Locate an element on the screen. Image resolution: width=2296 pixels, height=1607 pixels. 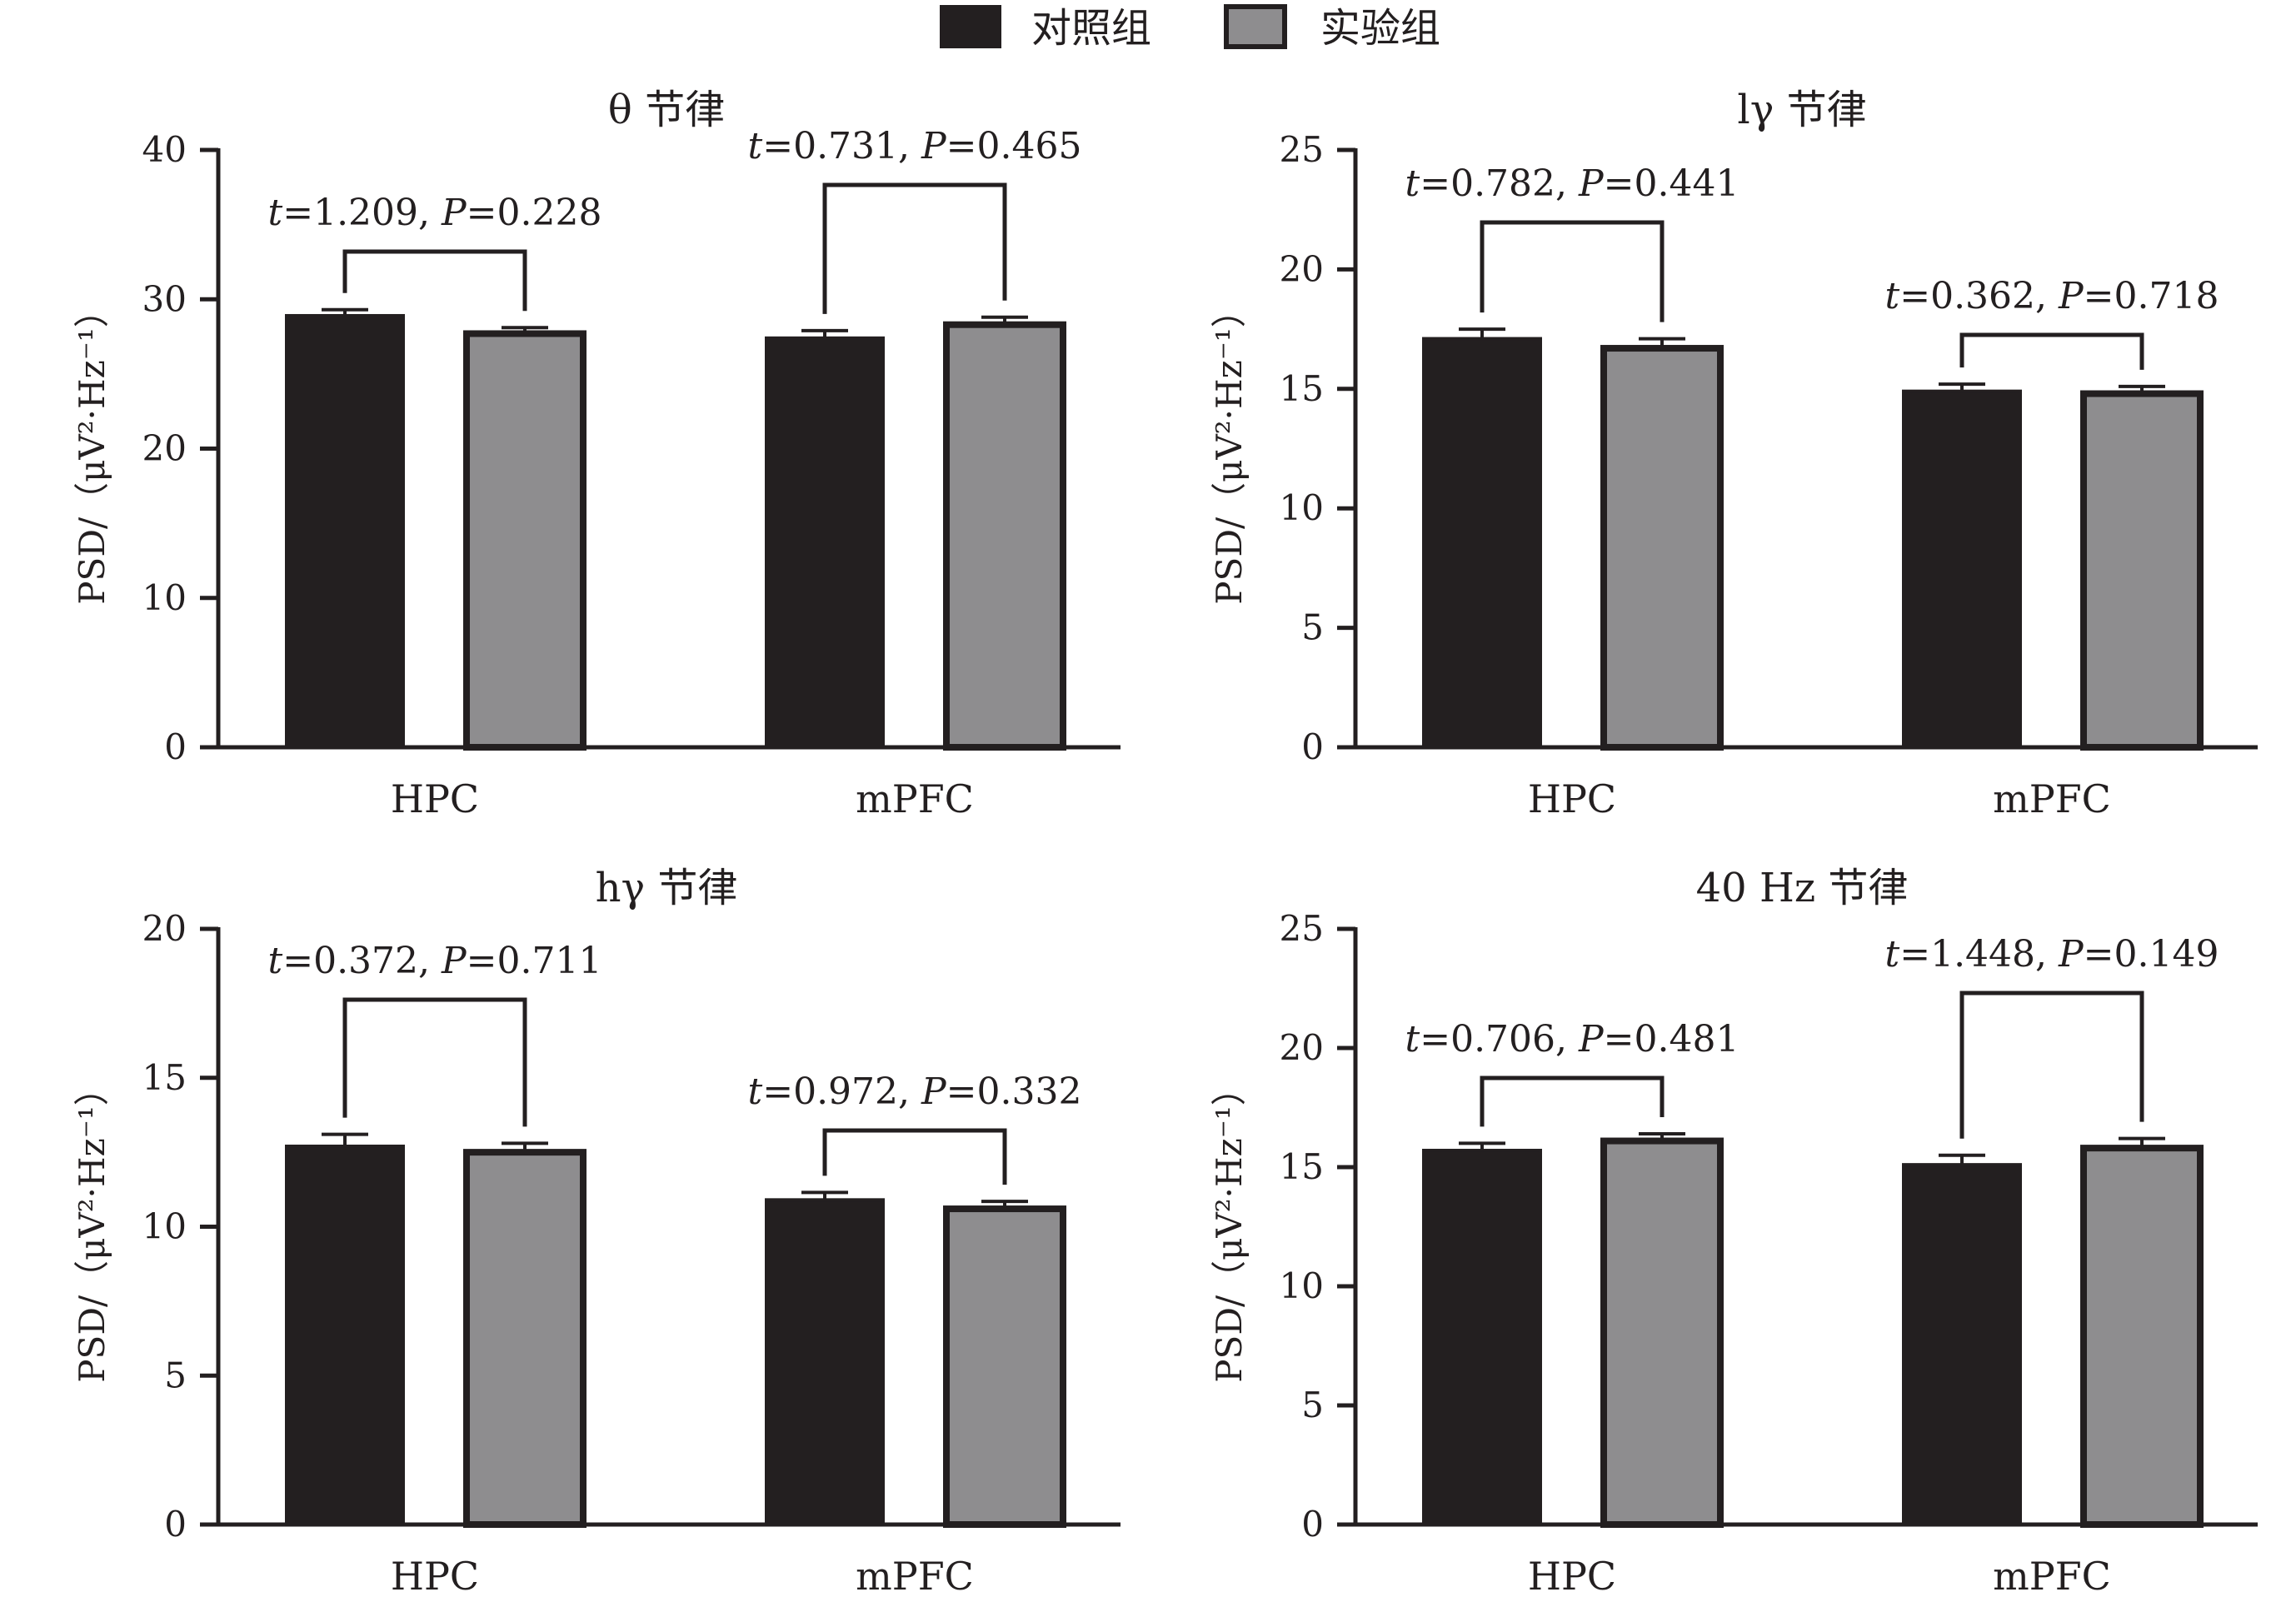
stat-p-value: =0.711 is located at coordinates (534, 961).